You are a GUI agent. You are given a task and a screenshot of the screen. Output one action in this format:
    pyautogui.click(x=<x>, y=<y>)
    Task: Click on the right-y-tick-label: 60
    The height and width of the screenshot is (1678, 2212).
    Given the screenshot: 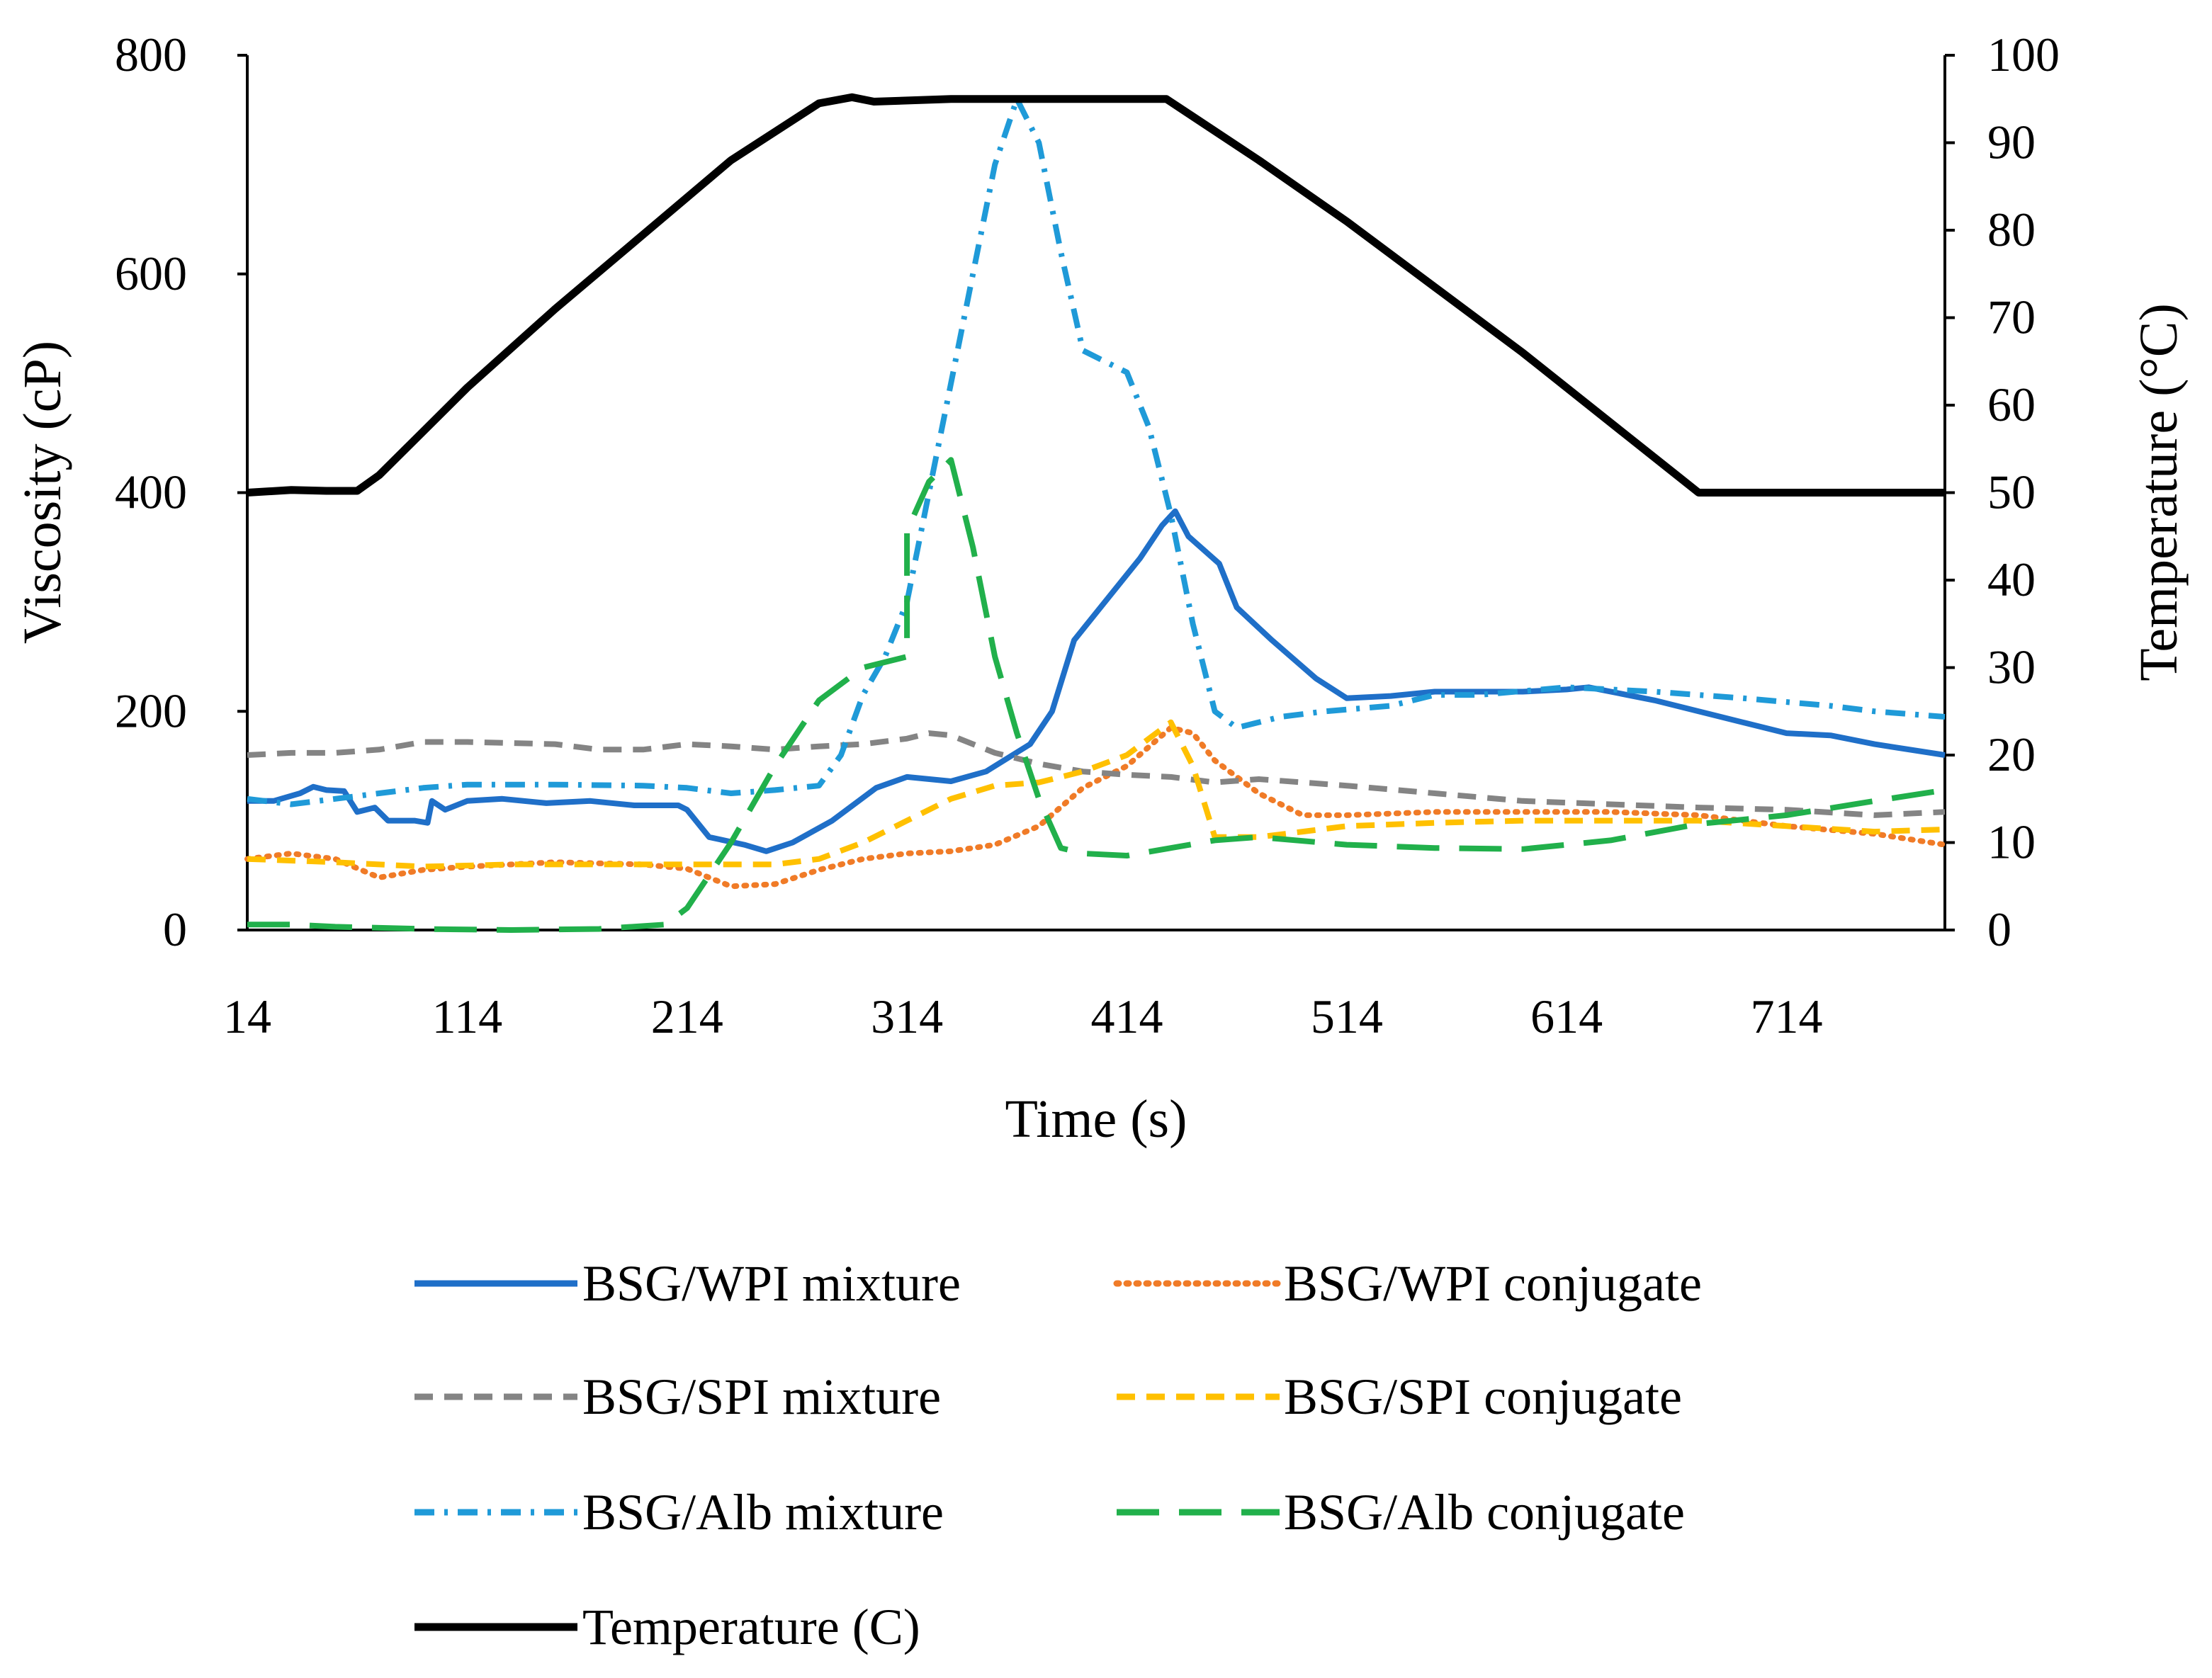 What is the action you would take?
    pyautogui.click(x=2011, y=404)
    